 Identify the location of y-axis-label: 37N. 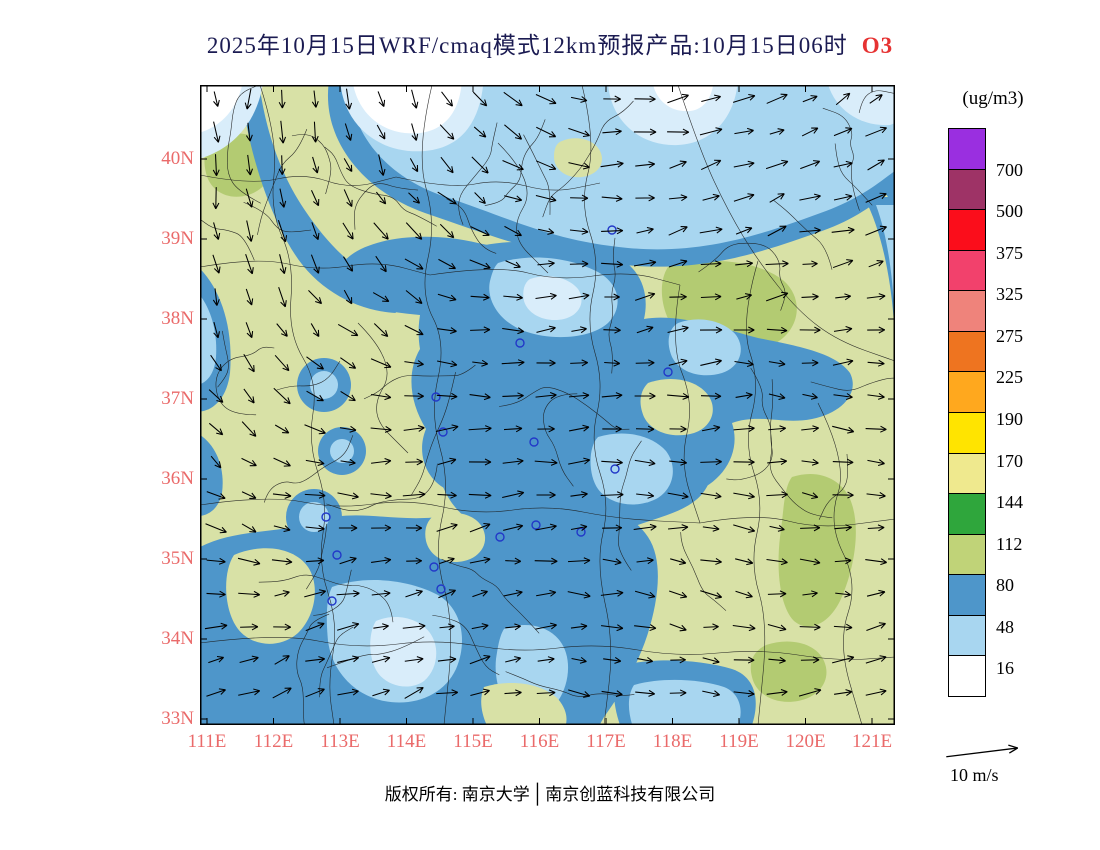
(177, 398).